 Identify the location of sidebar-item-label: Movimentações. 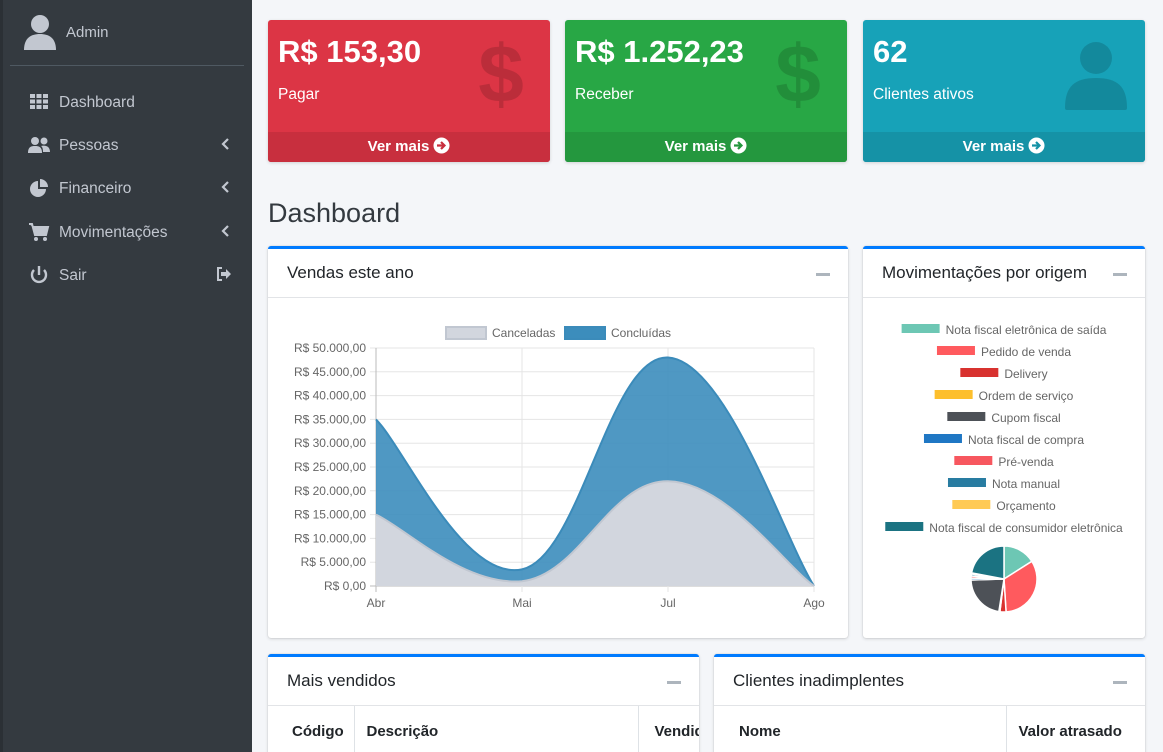
(113, 232).